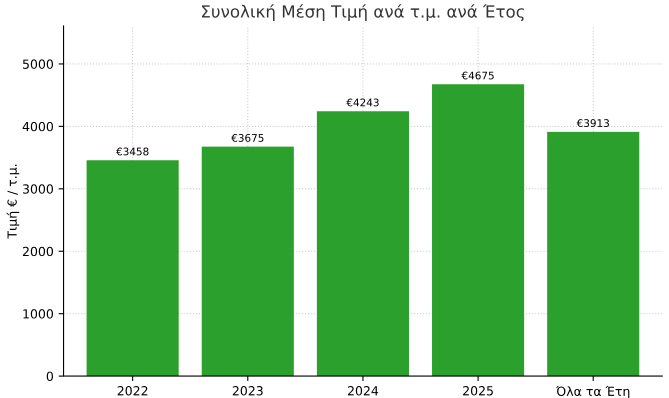  Describe the element at coordinates (37, 251) in the screenshot. I see `y-tick-label: 2000` at that location.